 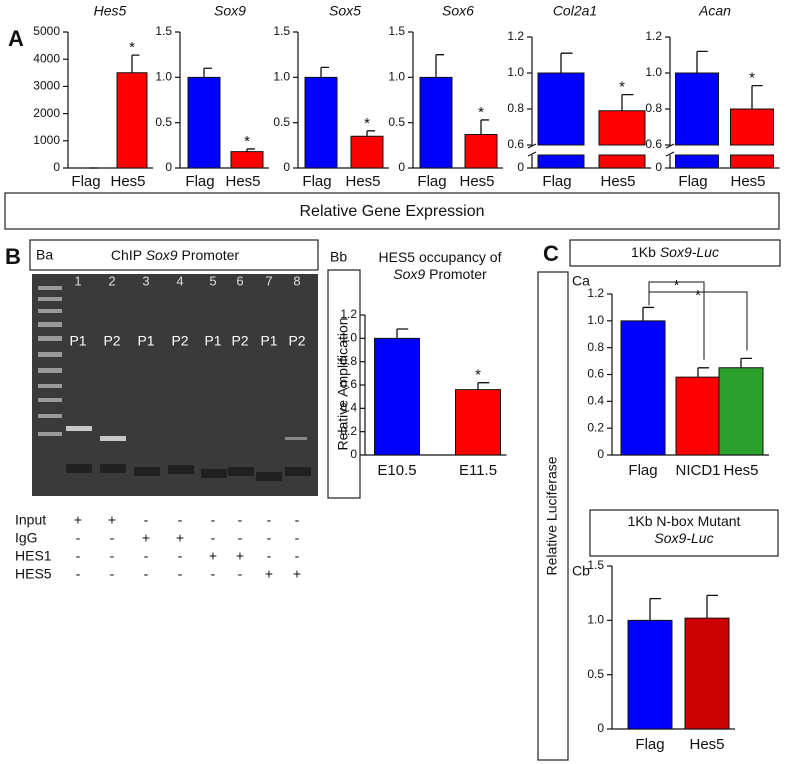 I want to click on gel-title-box, so click(x=174, y=255).